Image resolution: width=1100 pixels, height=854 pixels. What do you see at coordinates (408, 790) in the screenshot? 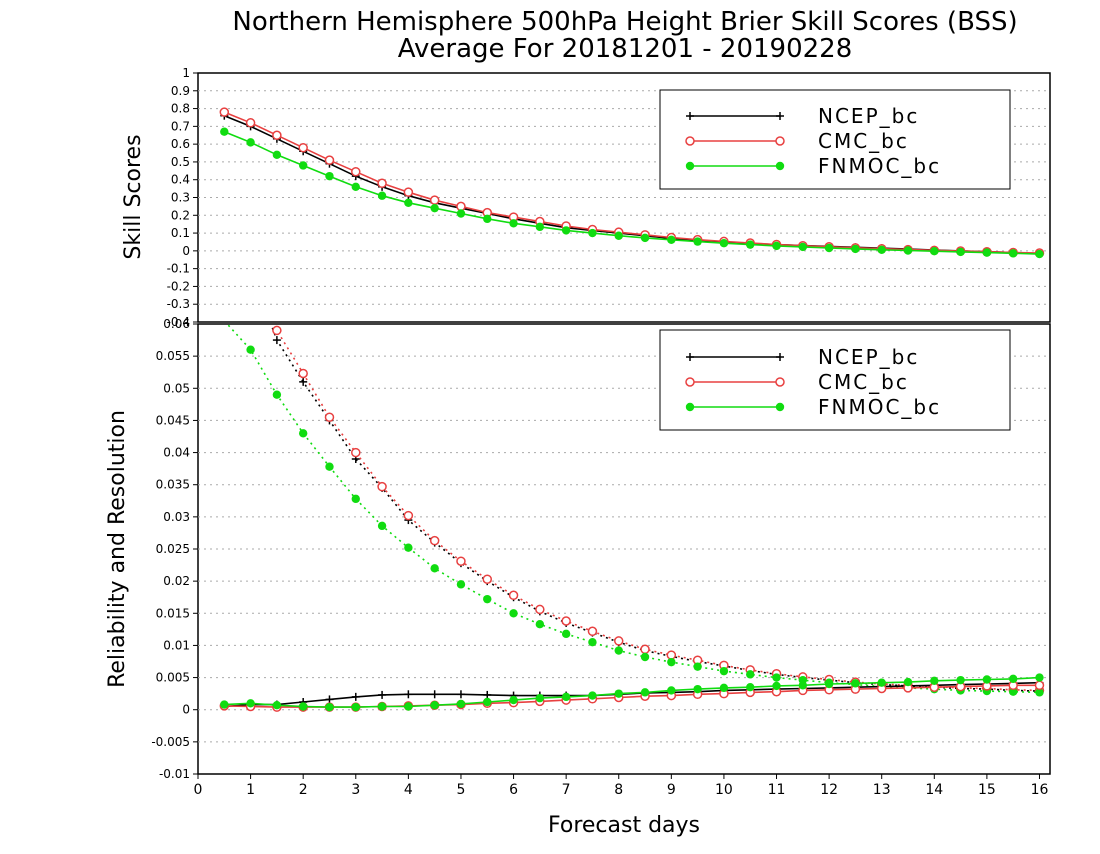
I see `x-tick-label: 4` at bounding box center [408, 790].